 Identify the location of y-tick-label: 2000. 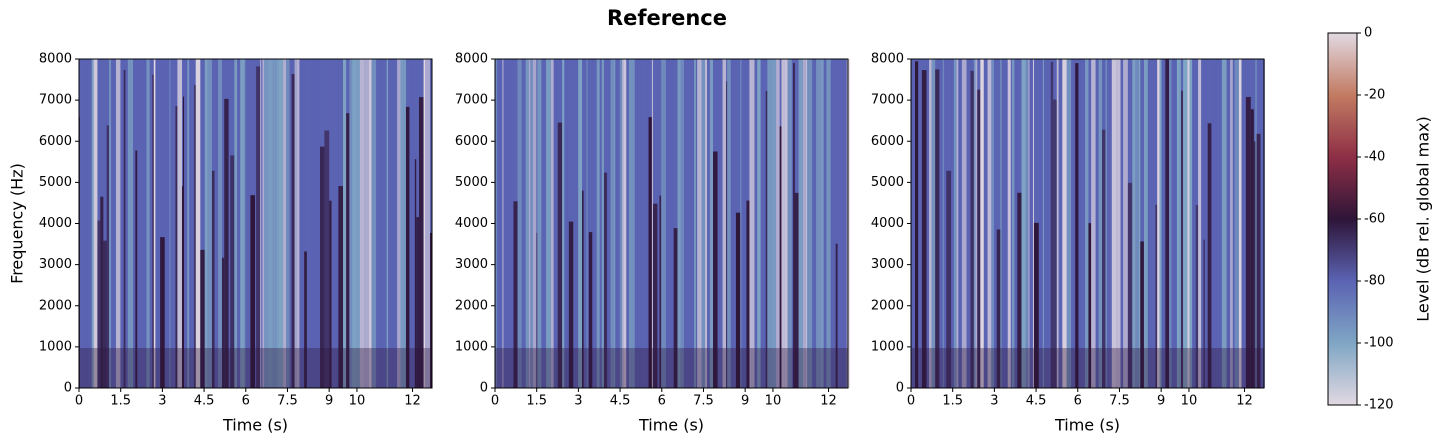
(887, 305).